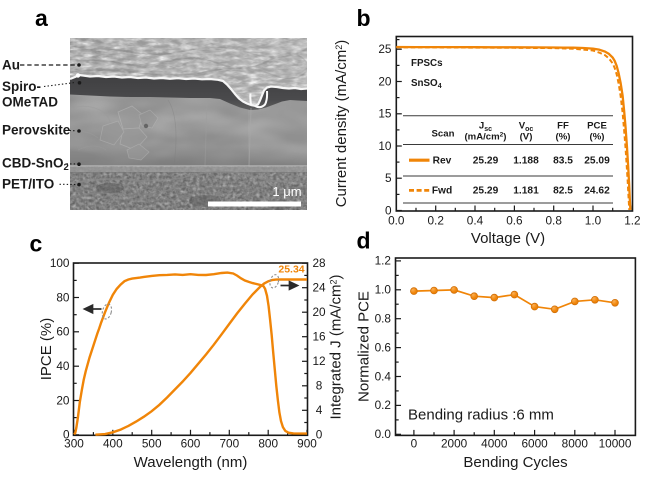 The image size is (649, 480). Describe the element at coordinates (575, 444) in the screenshot. I see `svg-text: 8000` at that location.